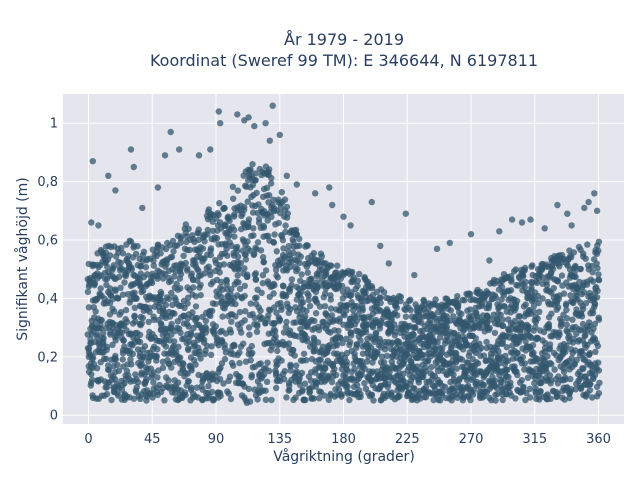 This screenshot has width=640, height=480. What do you see at coordinates (47, 357) in the screenshot?
I see `y-tick-label: 0,2` at bounding box center [47, 357].